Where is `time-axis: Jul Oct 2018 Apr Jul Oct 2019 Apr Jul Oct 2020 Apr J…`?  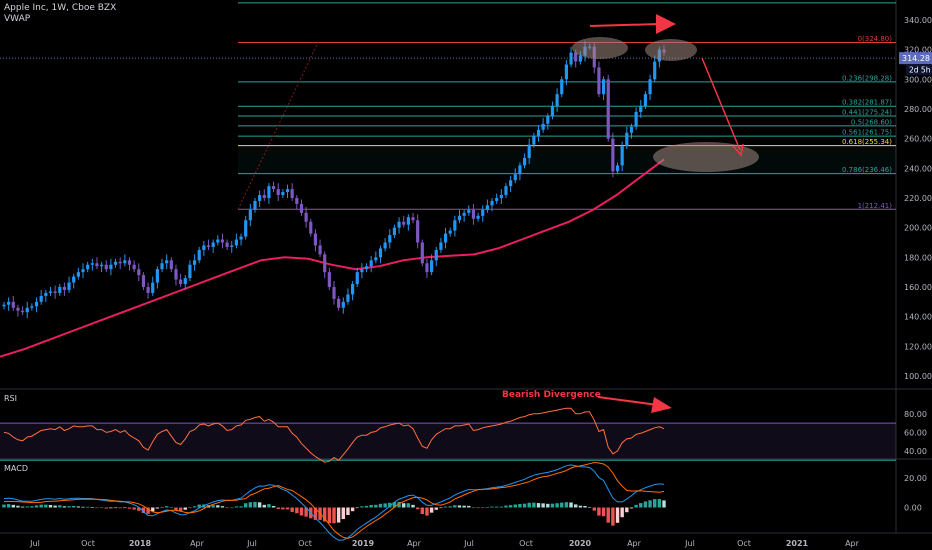 time-axis: Jul Oct 2018 Apr Jul Oct 2019 Apr Jul Oct 2020 Apr J… is located at coordinates (444, 543).